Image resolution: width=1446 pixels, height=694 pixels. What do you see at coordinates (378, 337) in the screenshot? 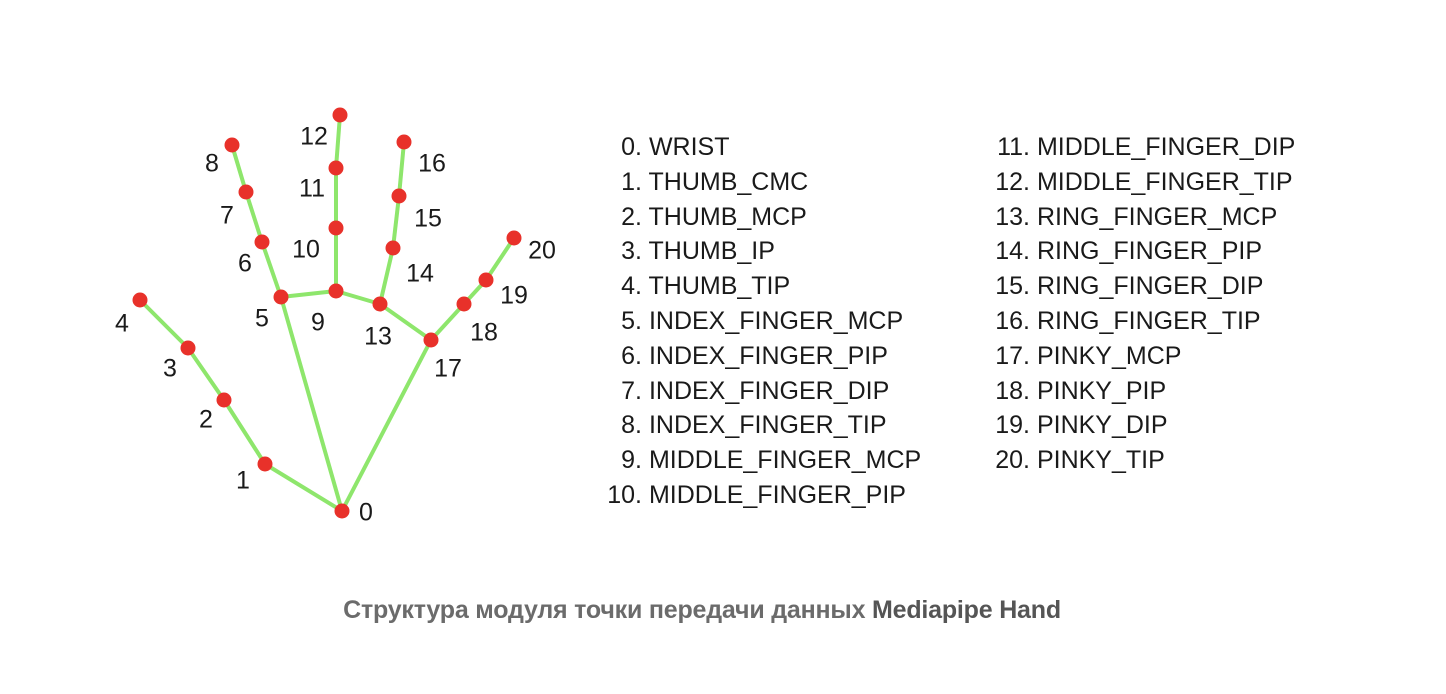
I see `landmark-label-13: 13` at bounding box center [378, 337].